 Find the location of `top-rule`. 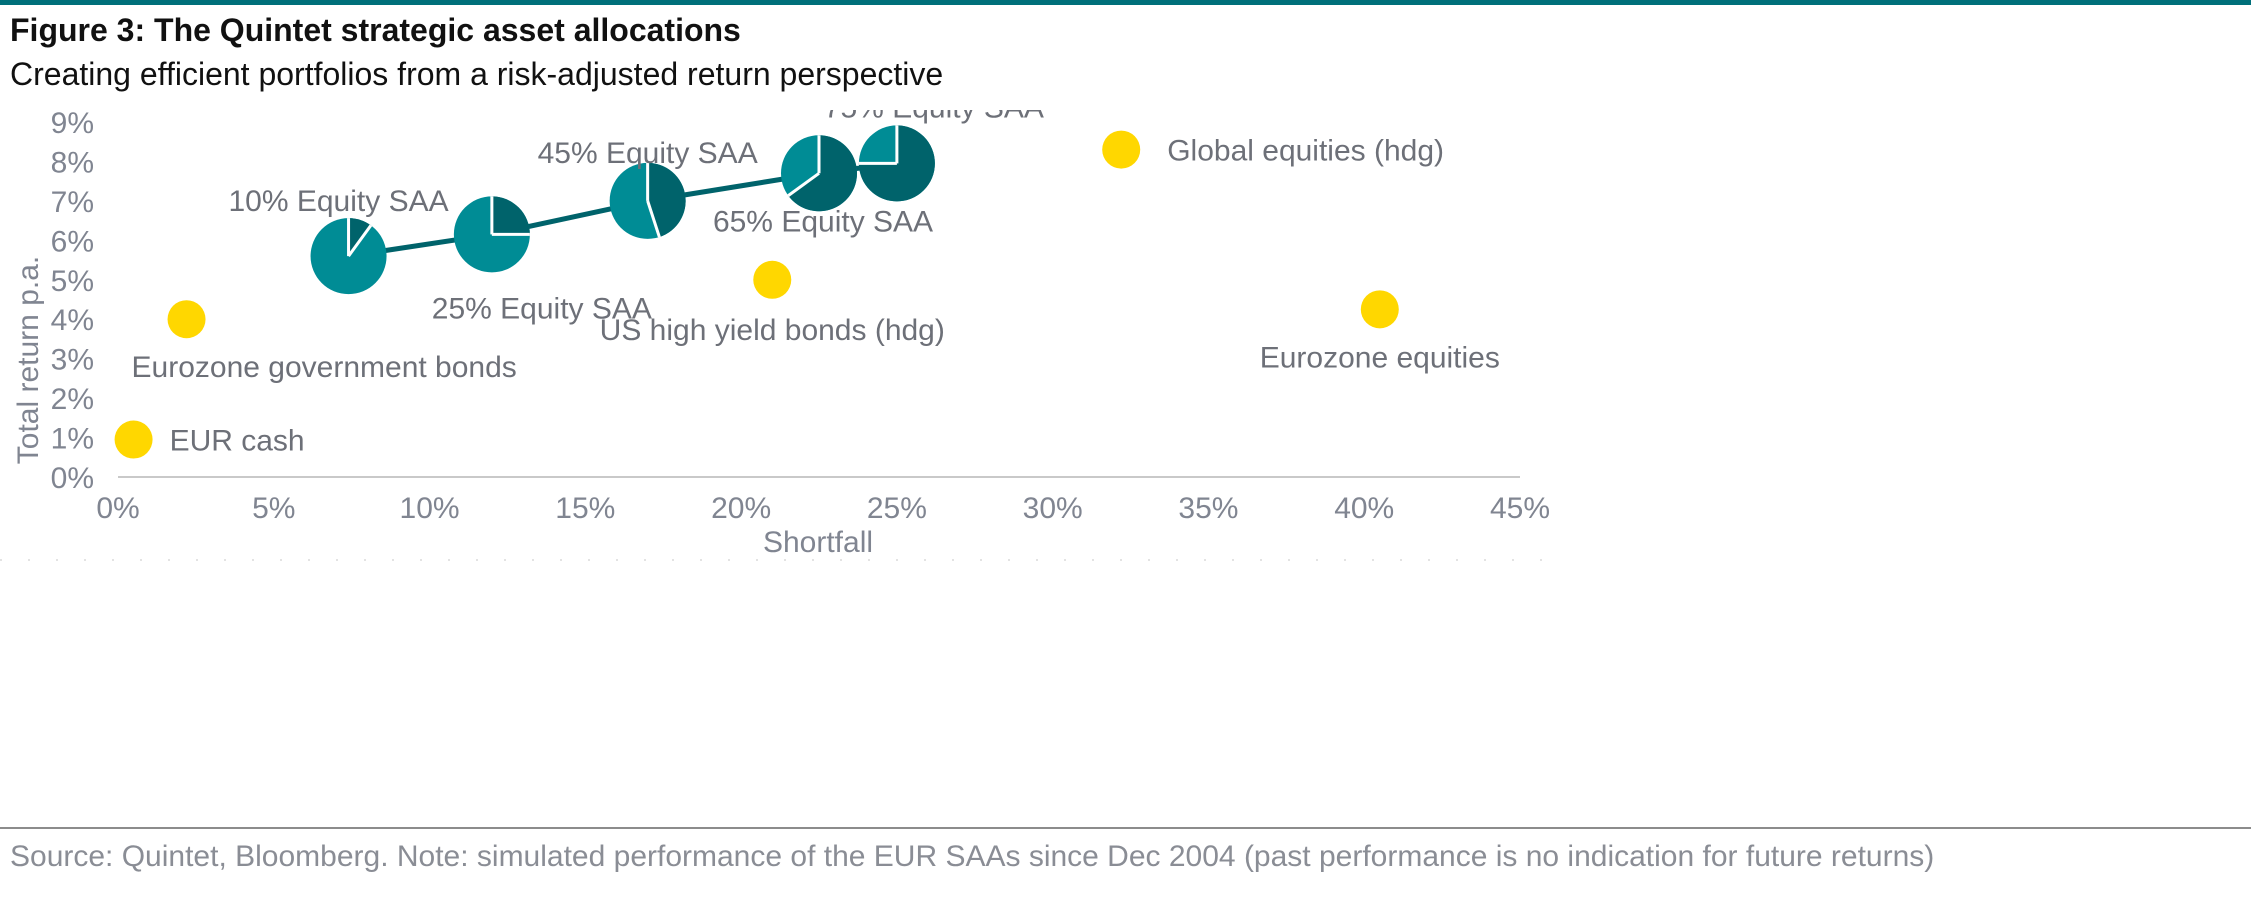

top-rule is located at coordinates (1125, 2).